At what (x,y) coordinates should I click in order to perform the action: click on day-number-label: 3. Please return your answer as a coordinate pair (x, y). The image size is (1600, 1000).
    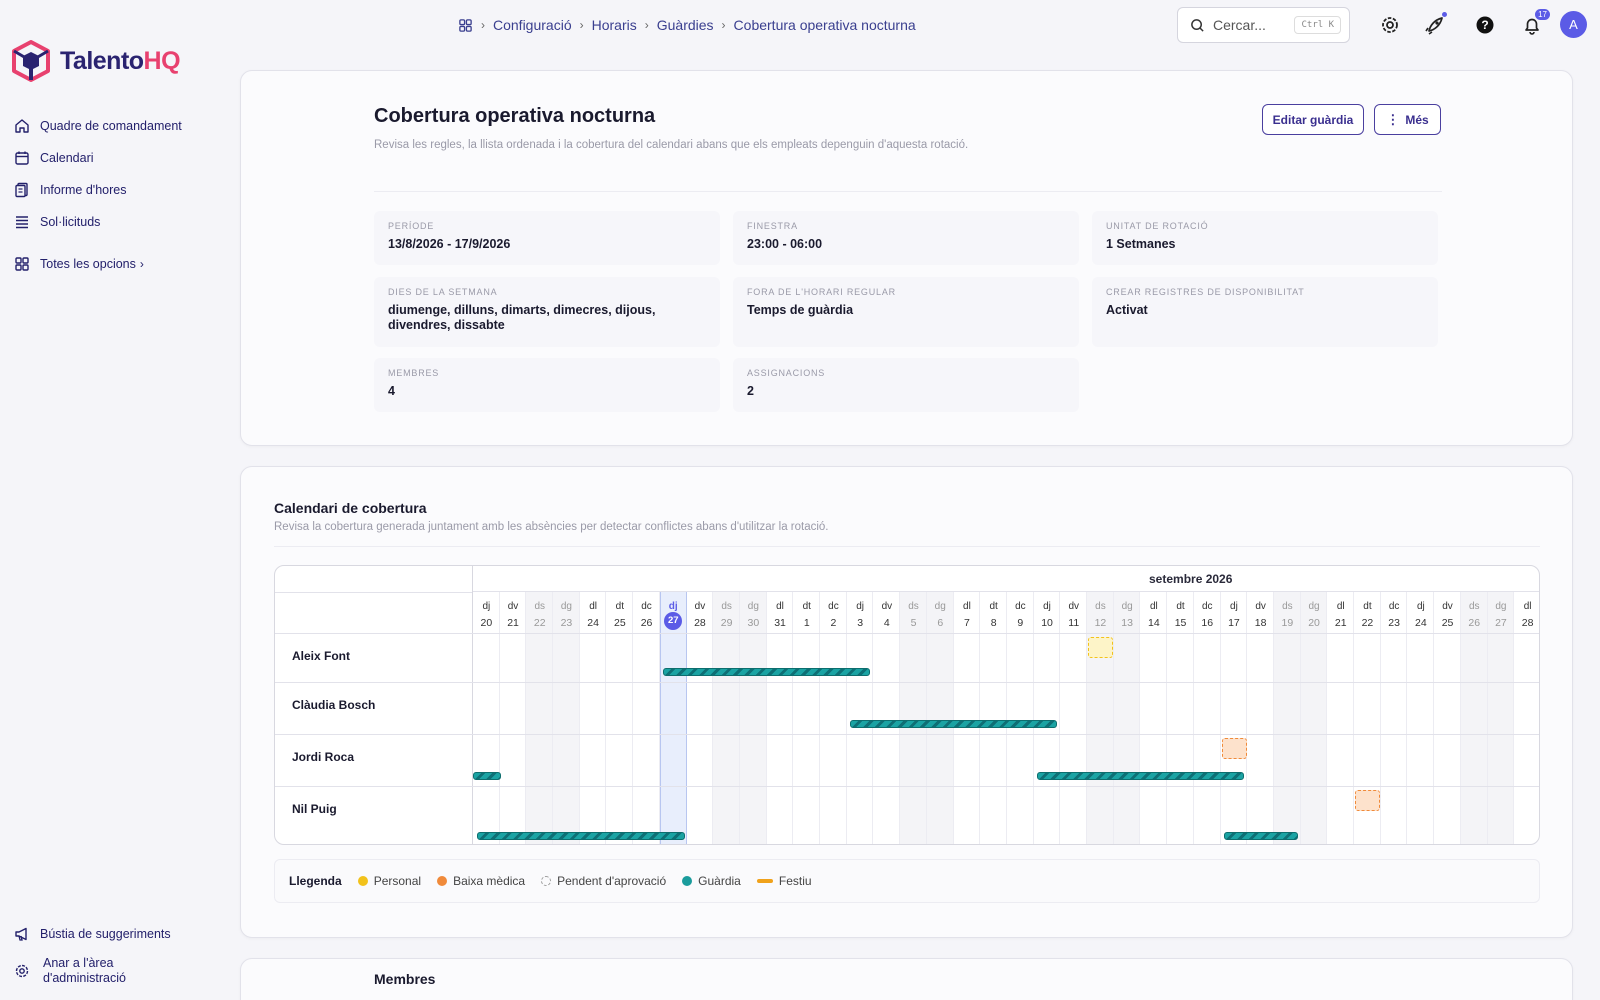
    Looking at the image, I should click on (860, 623).